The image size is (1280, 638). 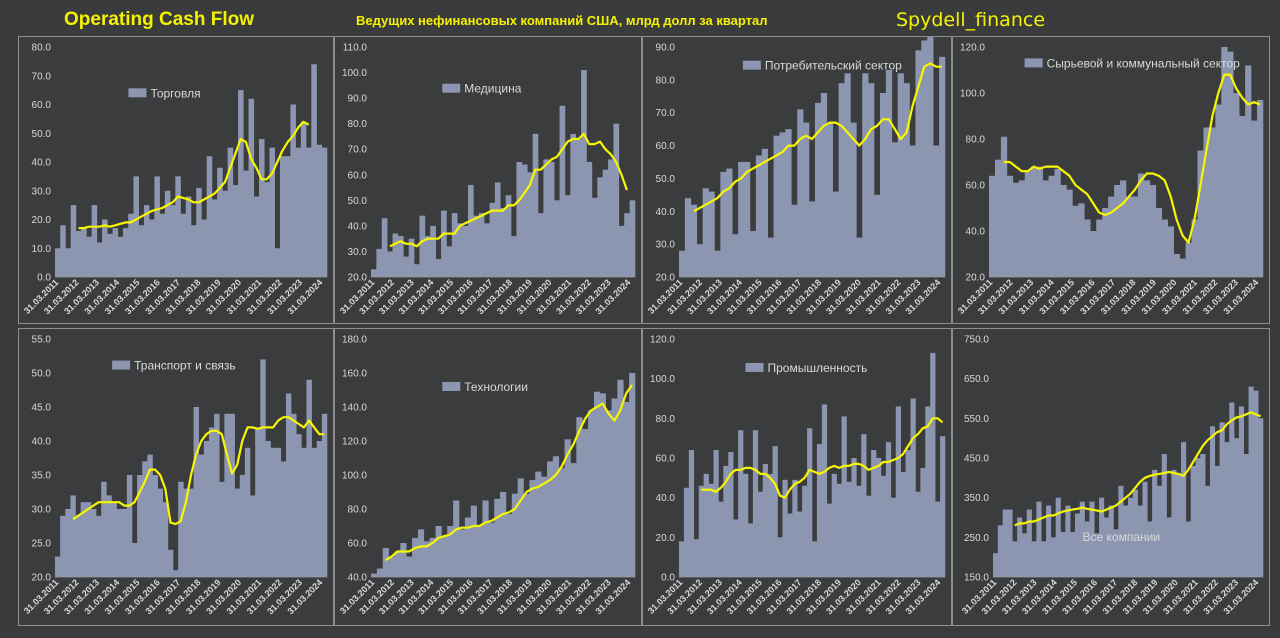 What do you see at coordinates (358, 510) in the screenshot?
I see `y-tick-label: 80.0` at bounding box center [358, 510].